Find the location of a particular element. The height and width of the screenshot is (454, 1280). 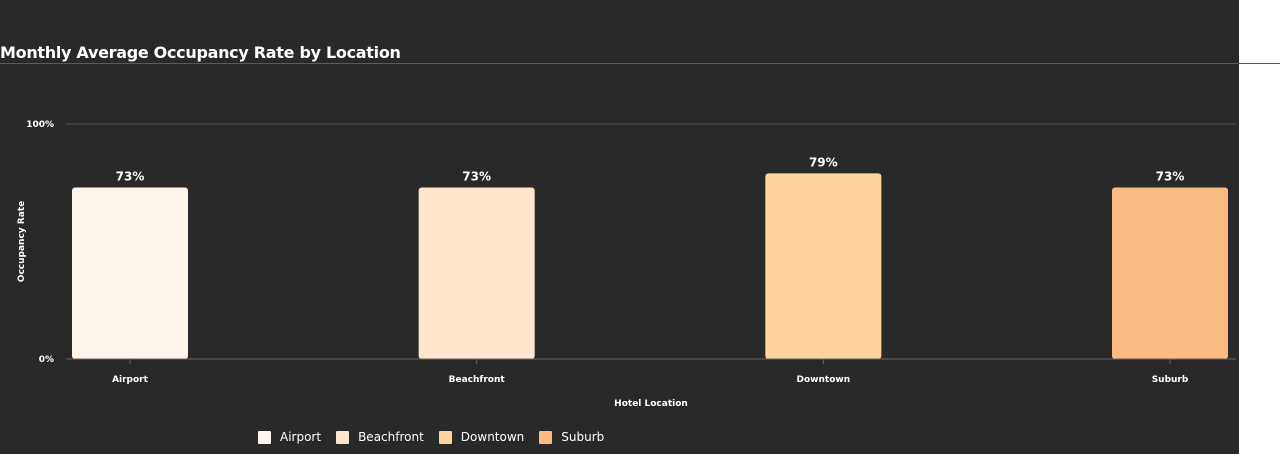

legend-item-airport: Airport is located at coordinates (289, 437).